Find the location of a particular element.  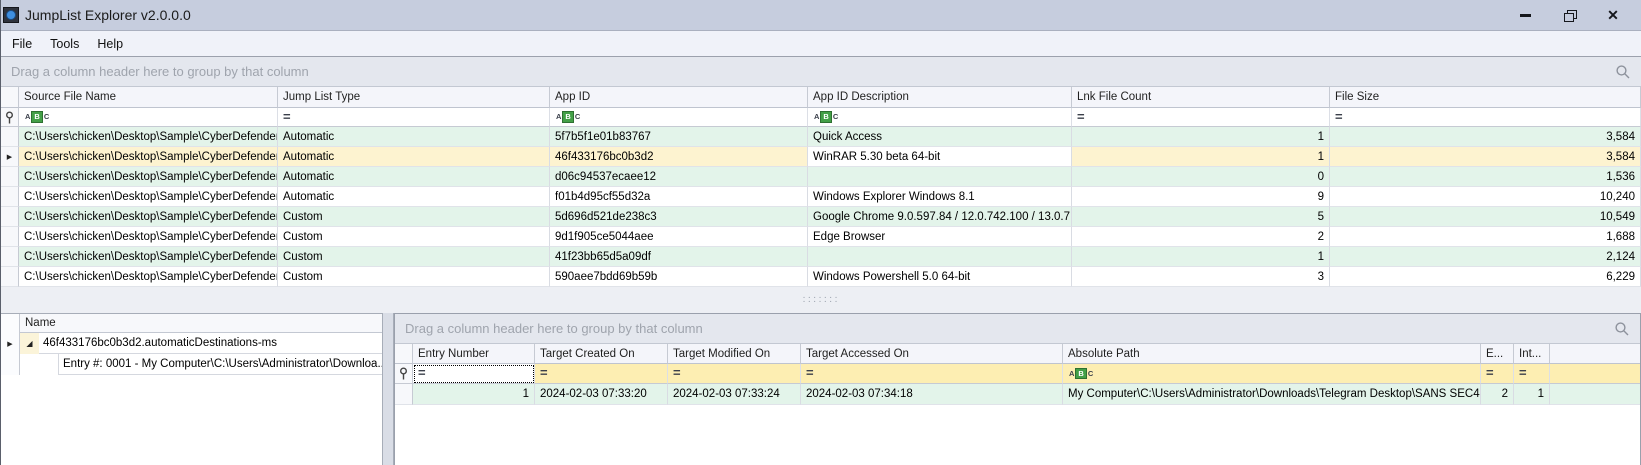

cell-lnk-file-count: 9 is located at coordinates (1201, 197).